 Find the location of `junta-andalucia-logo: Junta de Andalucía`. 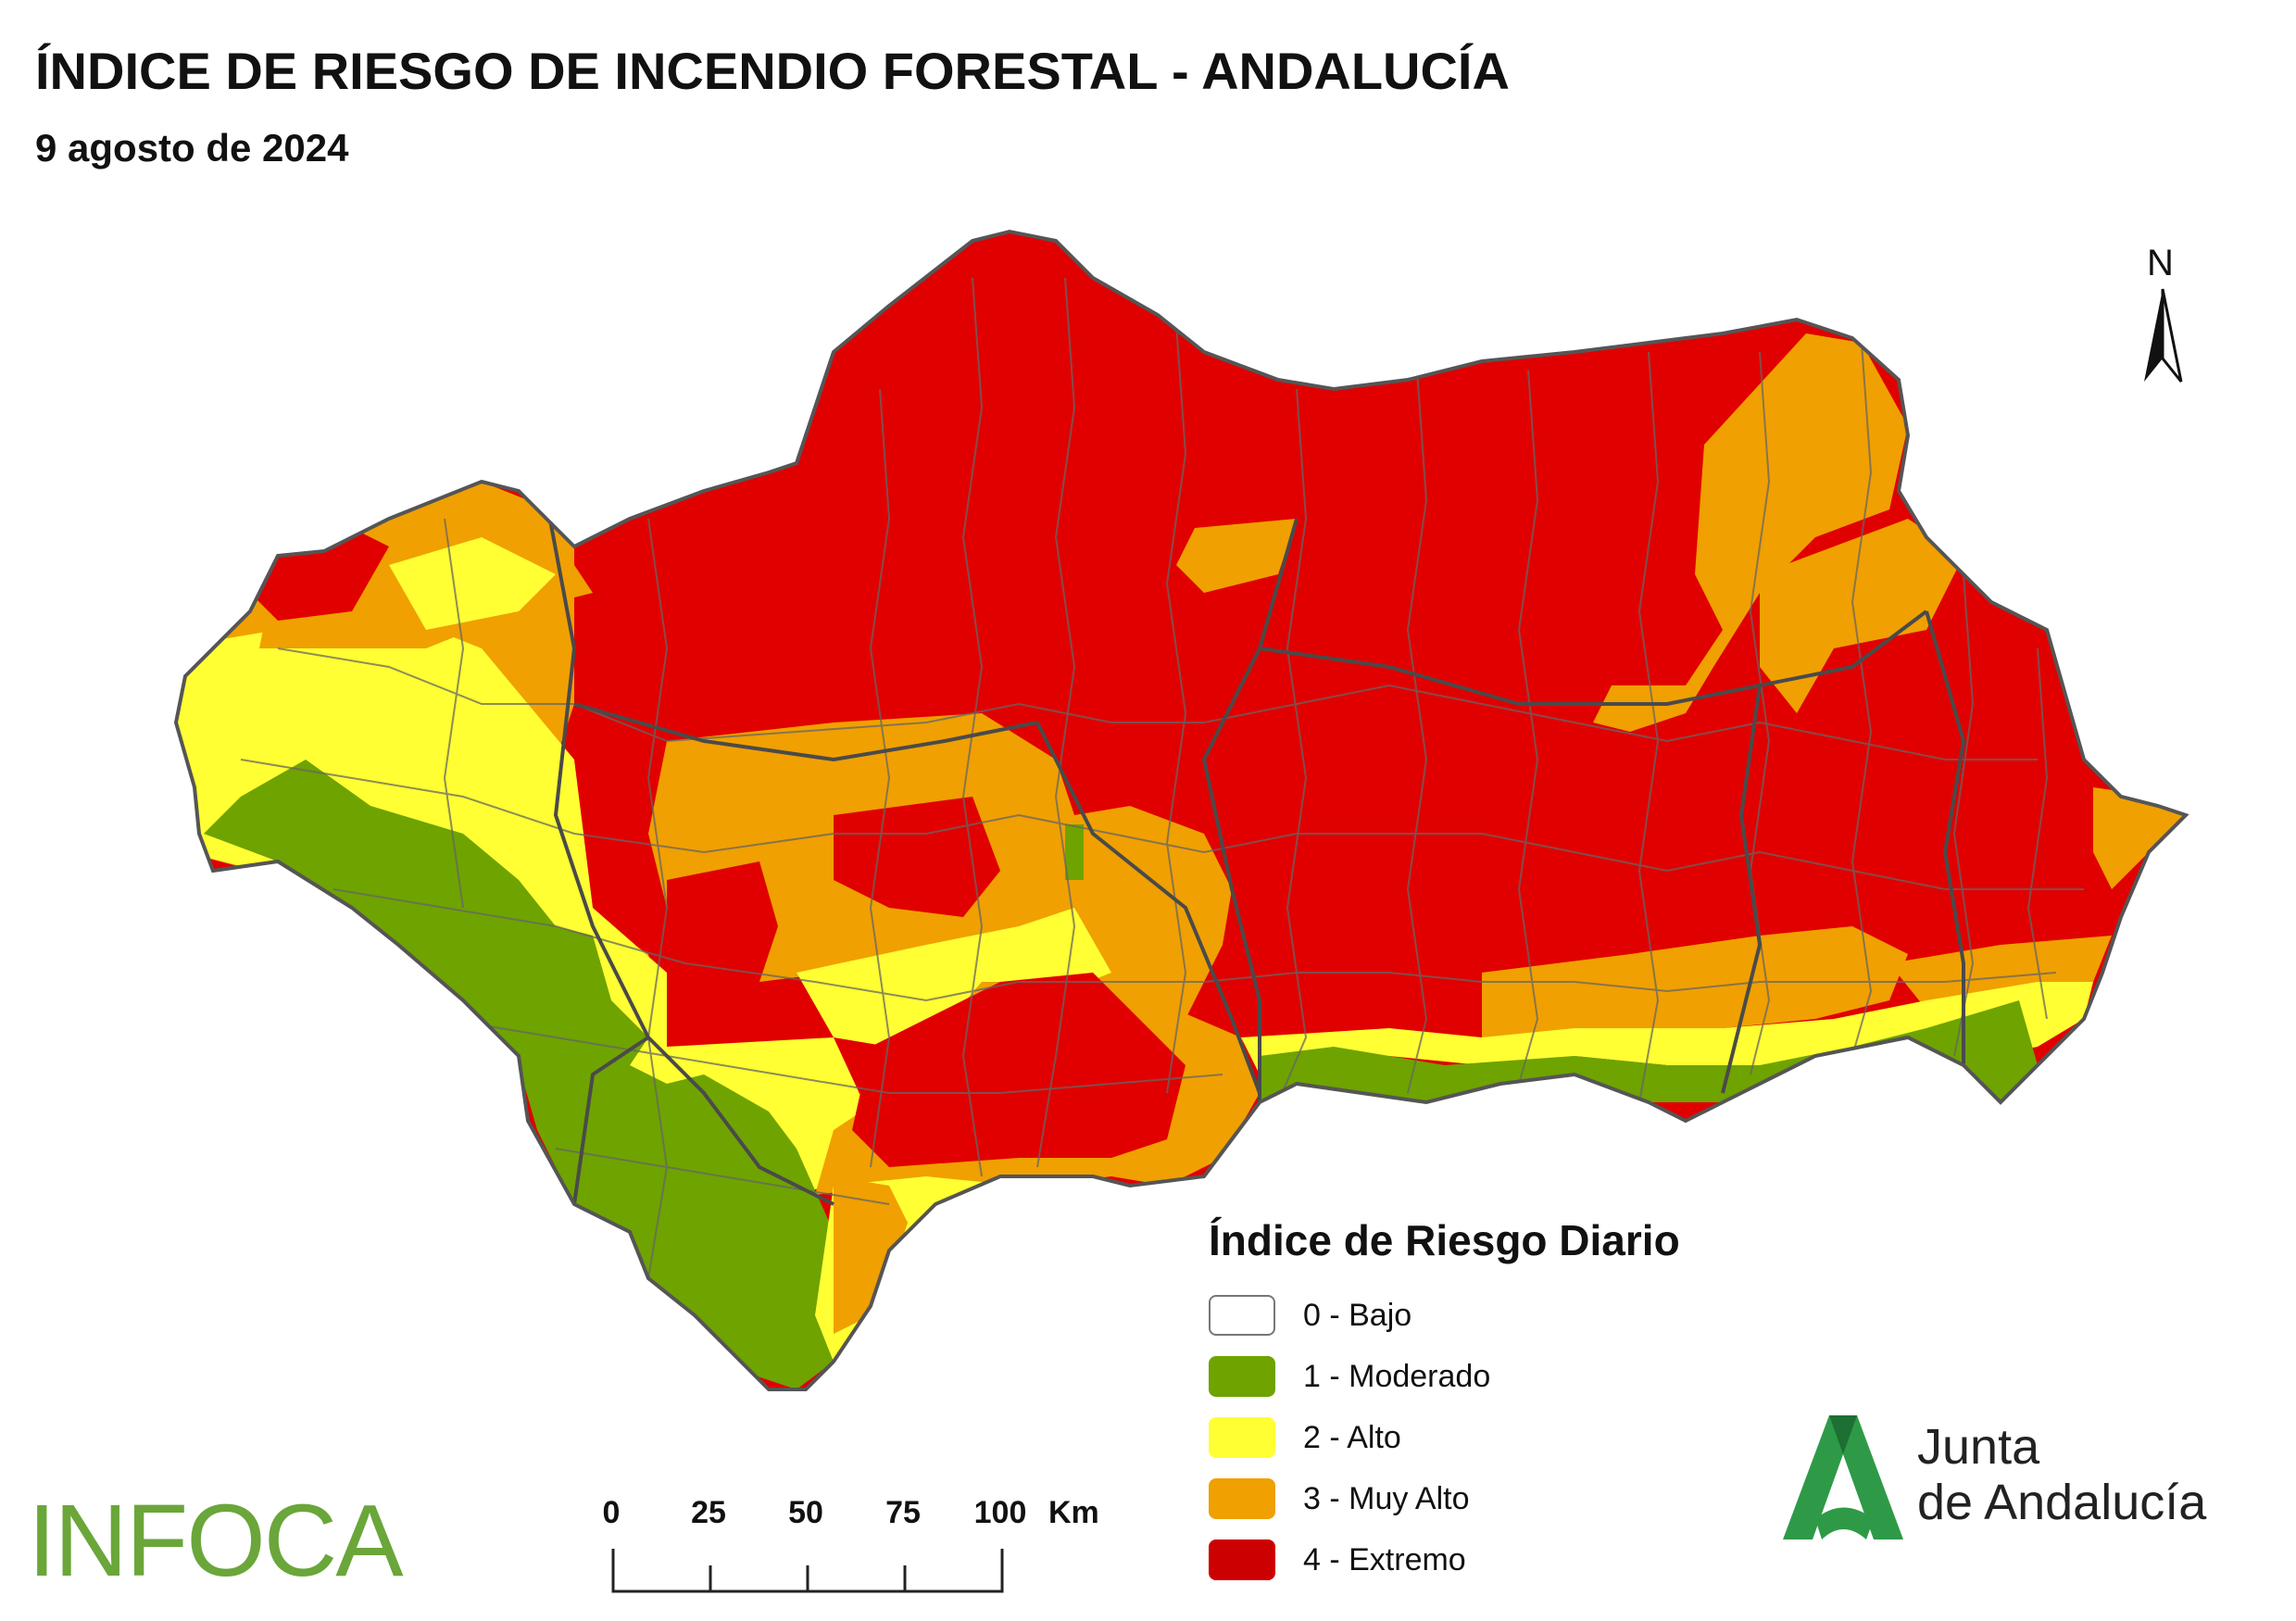

junta-andalucia-logo: Junta de Andalucía is located at coordinates (2005, 1477).